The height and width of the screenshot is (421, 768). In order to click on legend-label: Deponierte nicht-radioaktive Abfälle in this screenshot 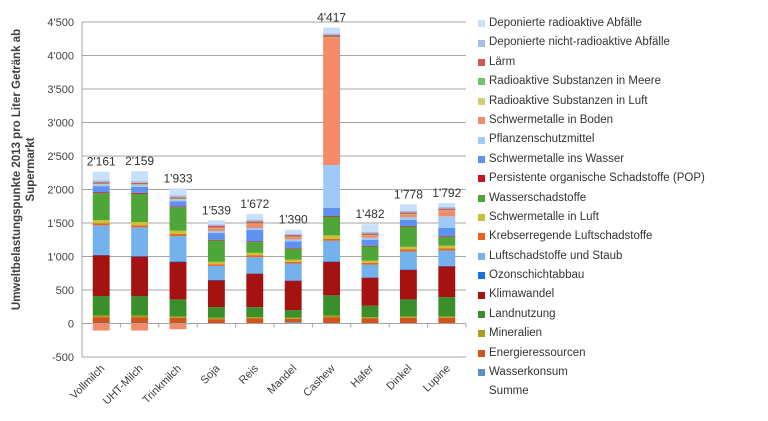, I will do `click(579, 42)`.